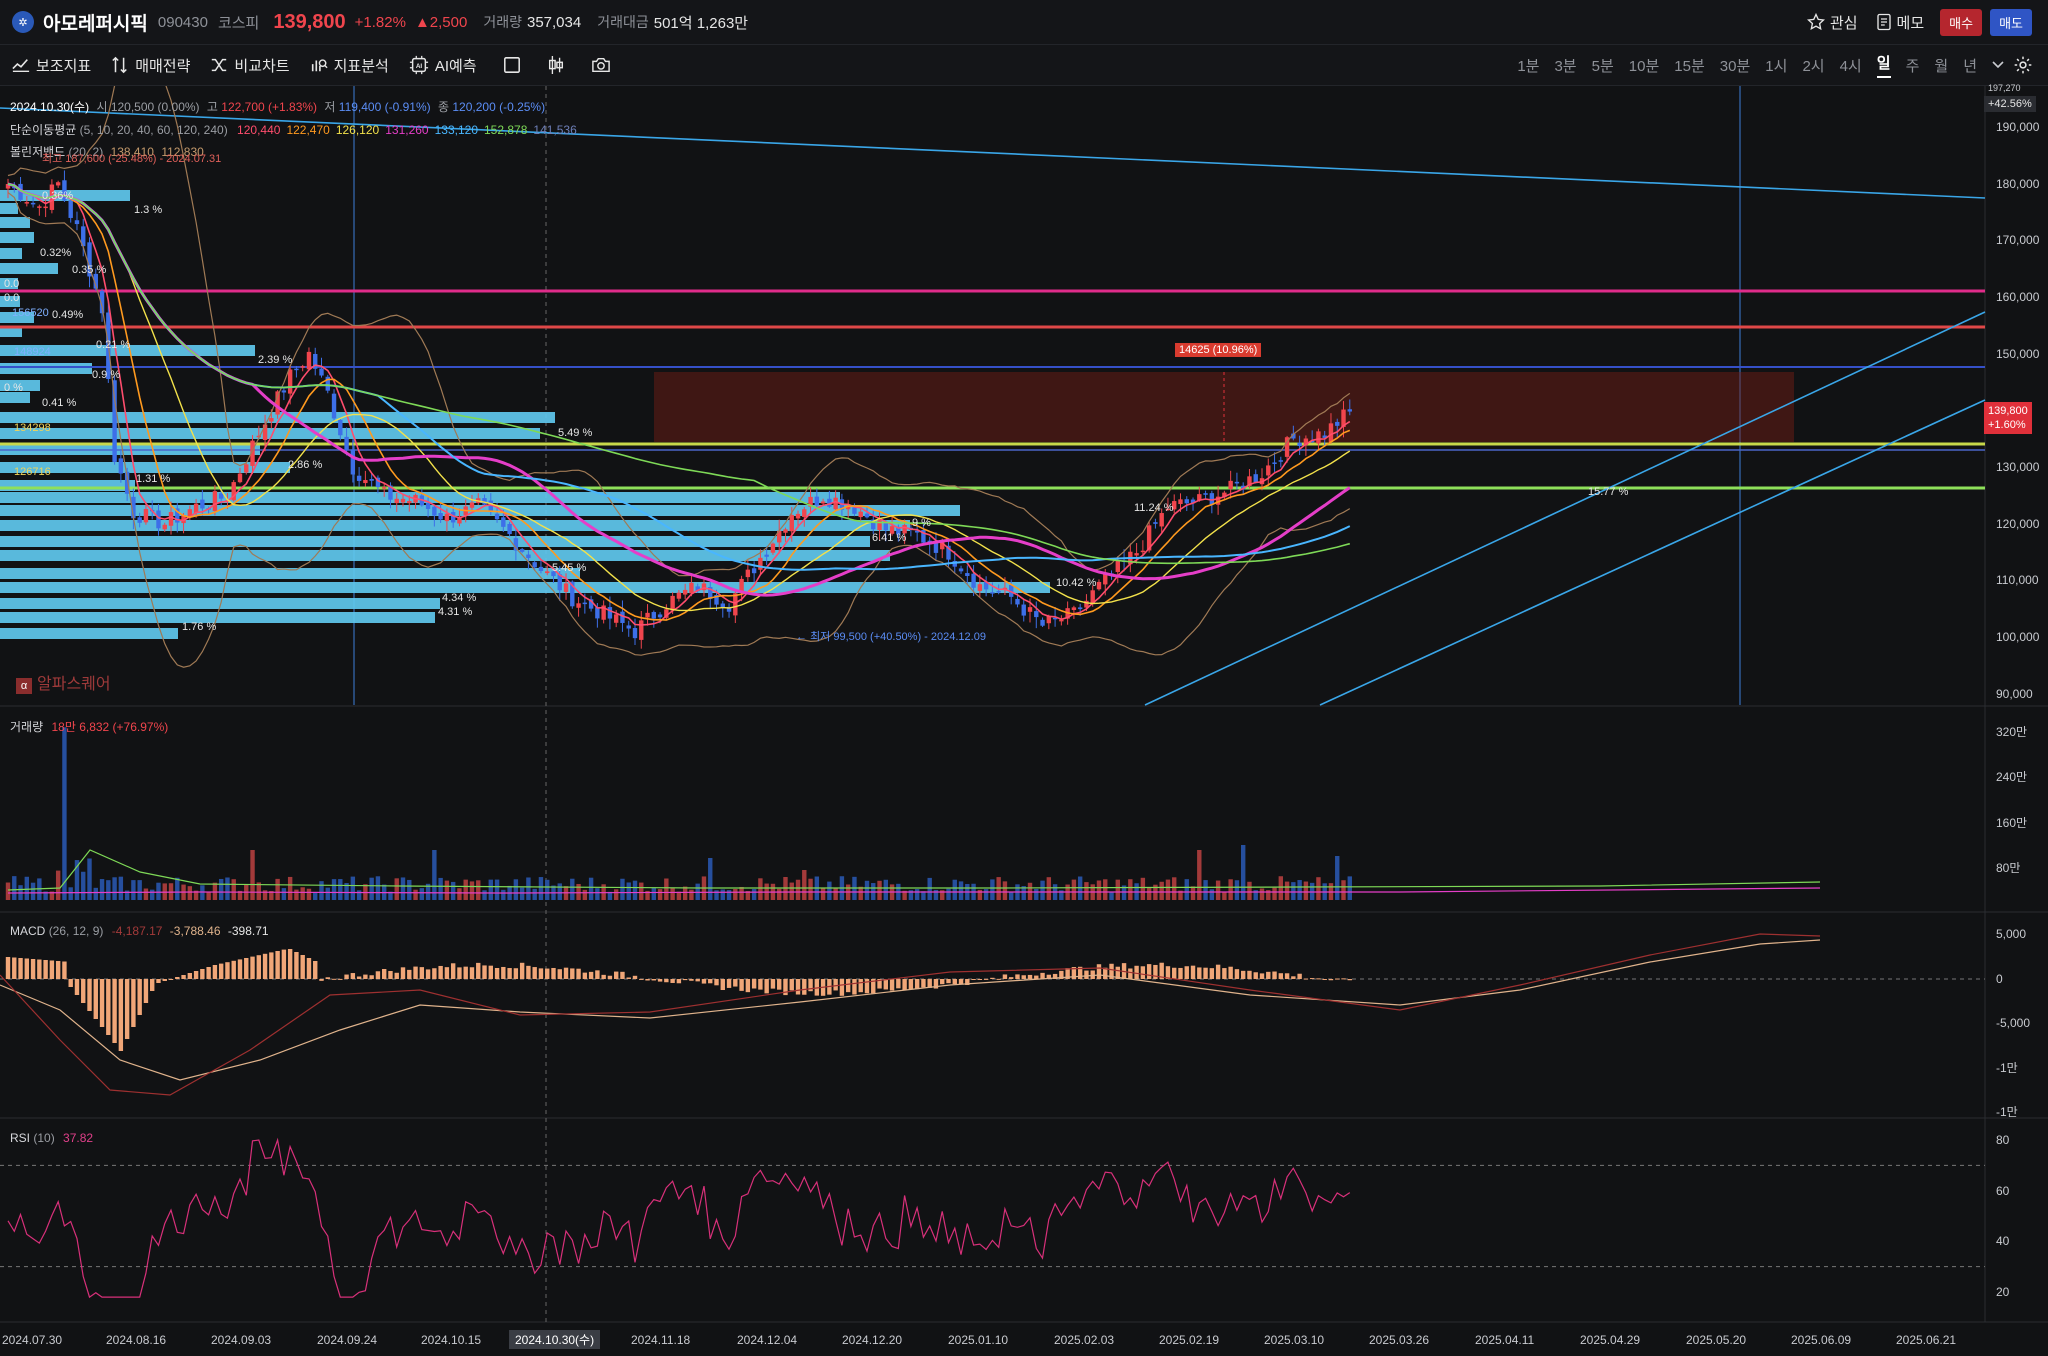 This screenshot has height=1356, width=2048. Describe the element at coordinates (106, 375) in the screenshot. I see `volume-profile-label: 0.9 %` at that location.